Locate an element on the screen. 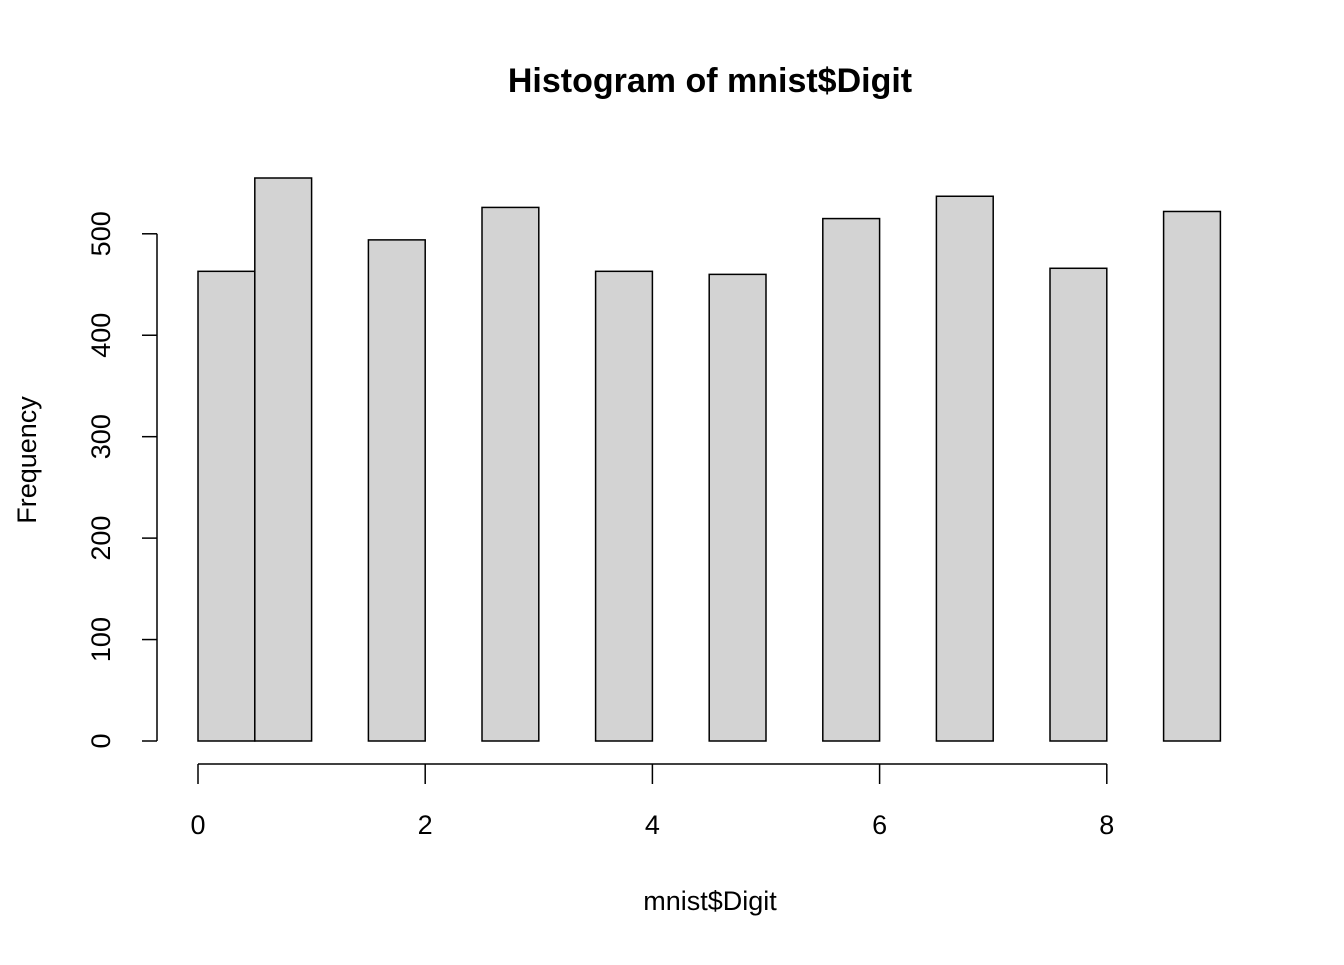  y-tick-label: 500 is located at coordinates (101, 233).